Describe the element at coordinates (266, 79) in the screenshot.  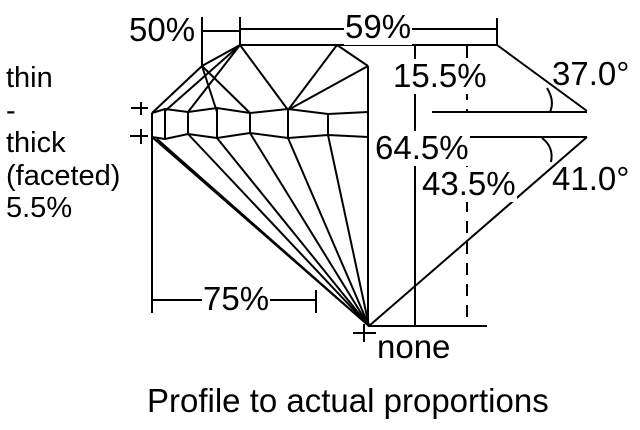
I see `crown-facets` at that location.